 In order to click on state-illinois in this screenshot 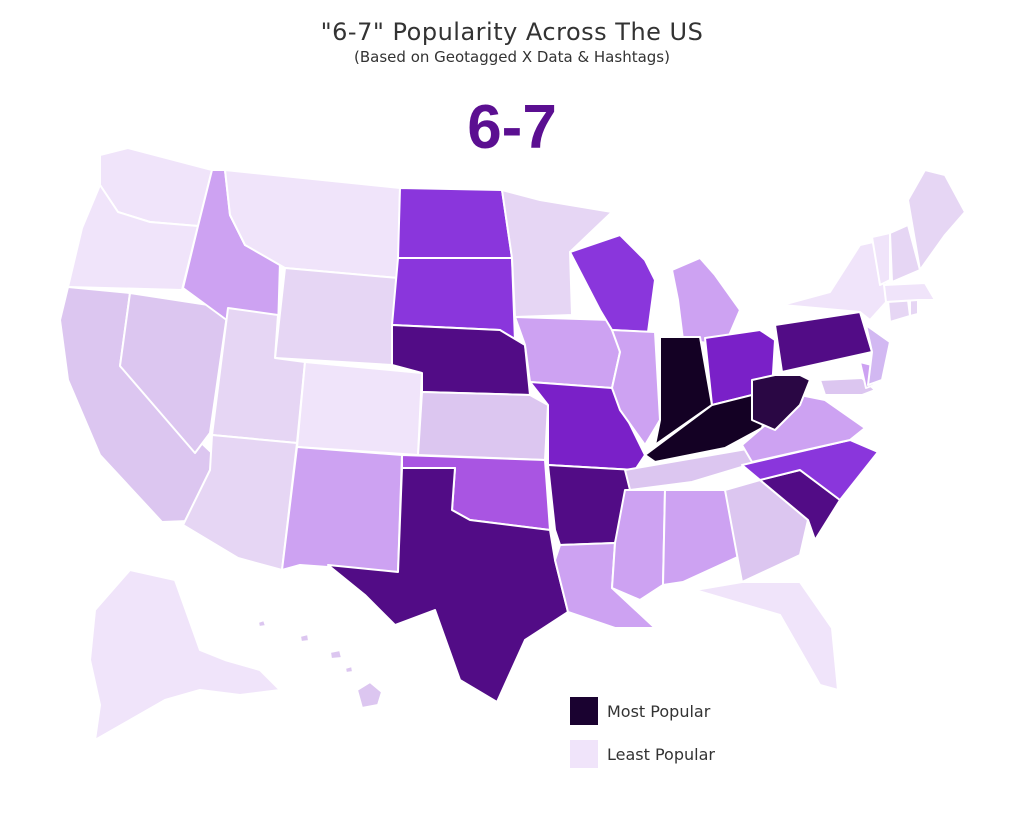, I will do `click(636, 387)`.